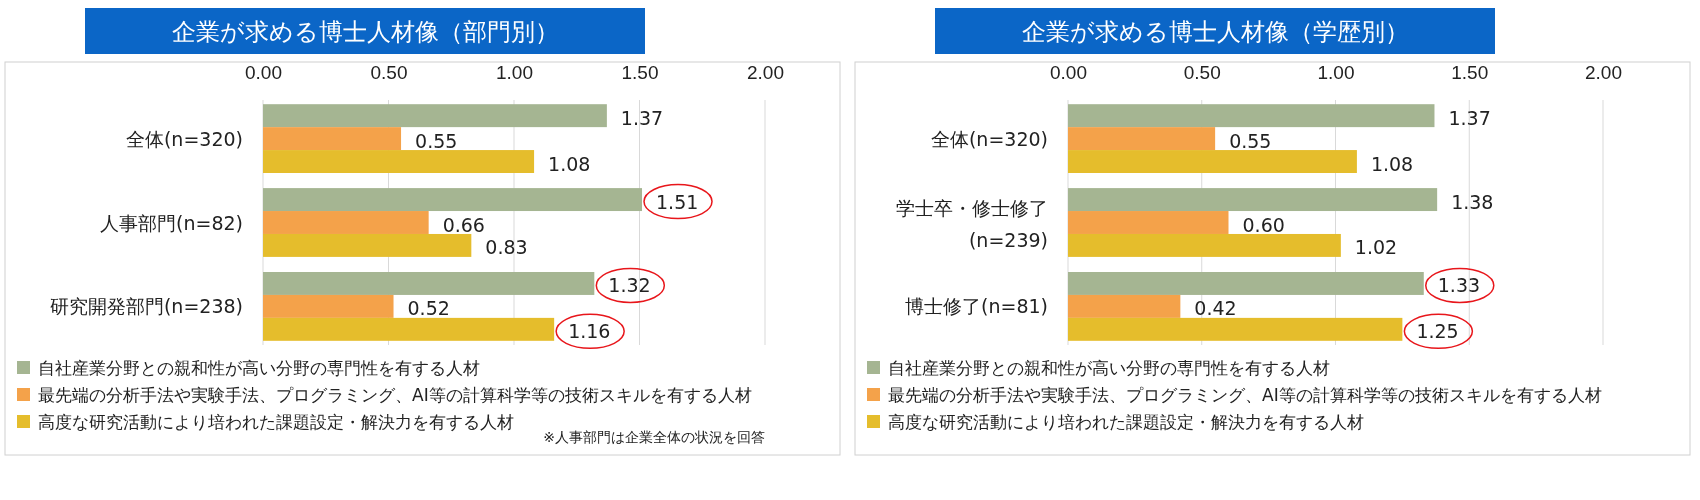  Describe the element at coordinates (506, 247) in the screenshot. I see `data-label: 0.83` at that location.